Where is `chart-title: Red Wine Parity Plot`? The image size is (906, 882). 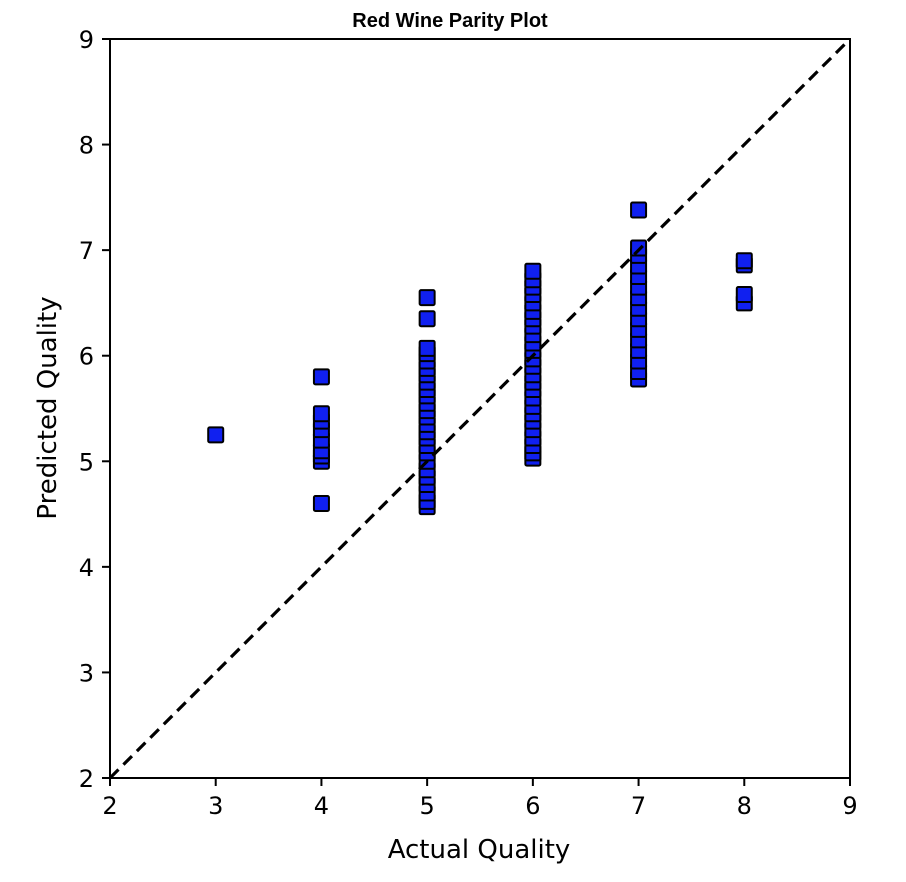 chart-title: Red Wine Parity Plot is located at coordinates (450, 21).